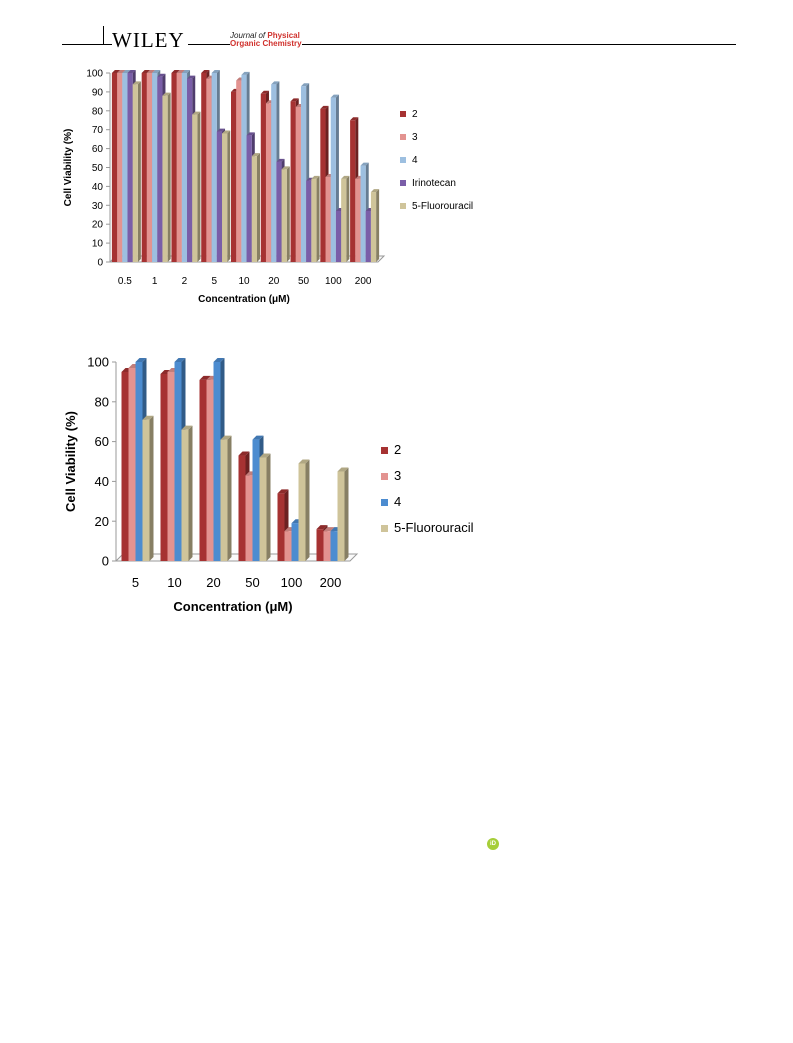  Describe the element at coordinates (125, 281) in the screenshot. I see `x-tick-label: 0.5` at that location.